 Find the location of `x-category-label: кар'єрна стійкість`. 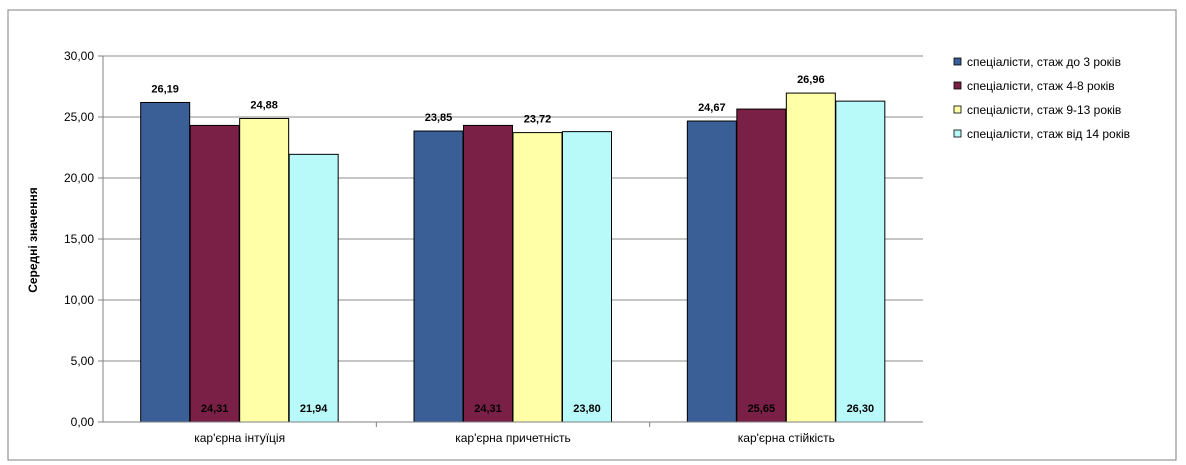

x-category-label: кар'єрна стійкість is located at coordinates (786, 438).